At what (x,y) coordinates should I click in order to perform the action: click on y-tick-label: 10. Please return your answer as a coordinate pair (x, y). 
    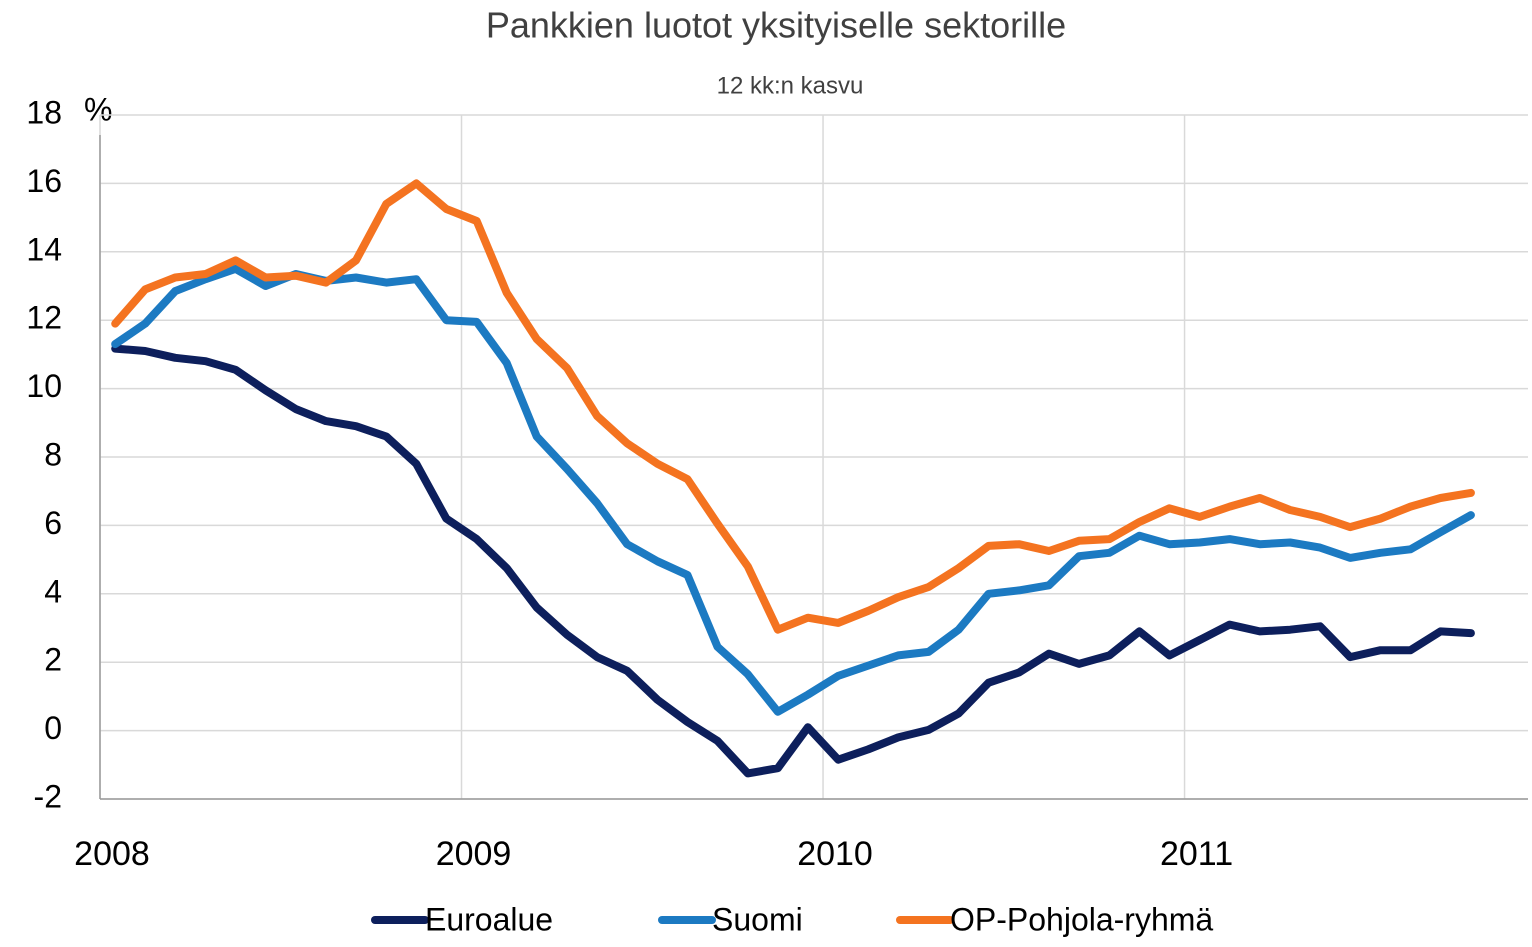
    Looking at the image, I should click on (44, 386).